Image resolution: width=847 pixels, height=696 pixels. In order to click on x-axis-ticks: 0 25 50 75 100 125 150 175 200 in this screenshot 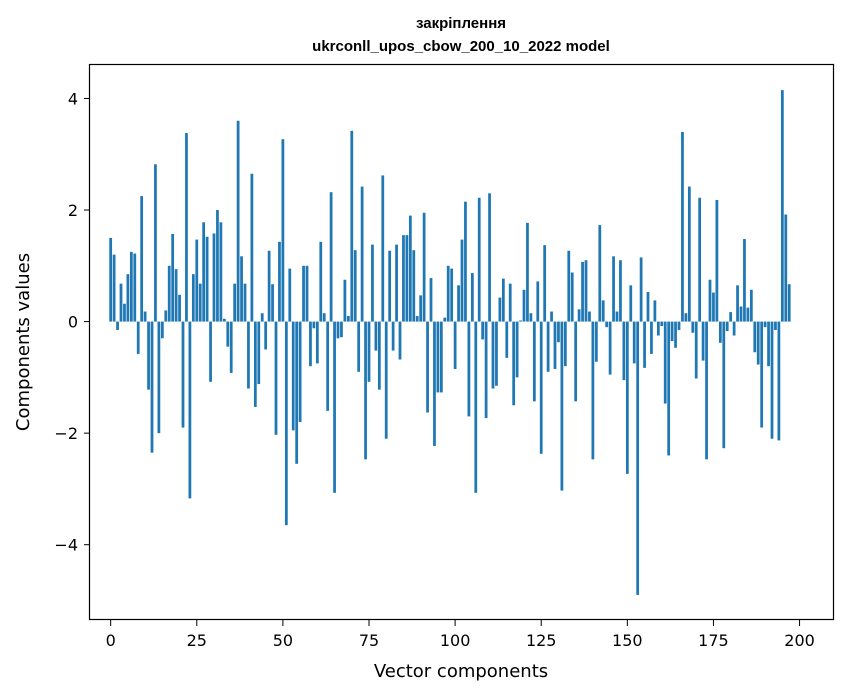, I will do `click(460, 635)`.